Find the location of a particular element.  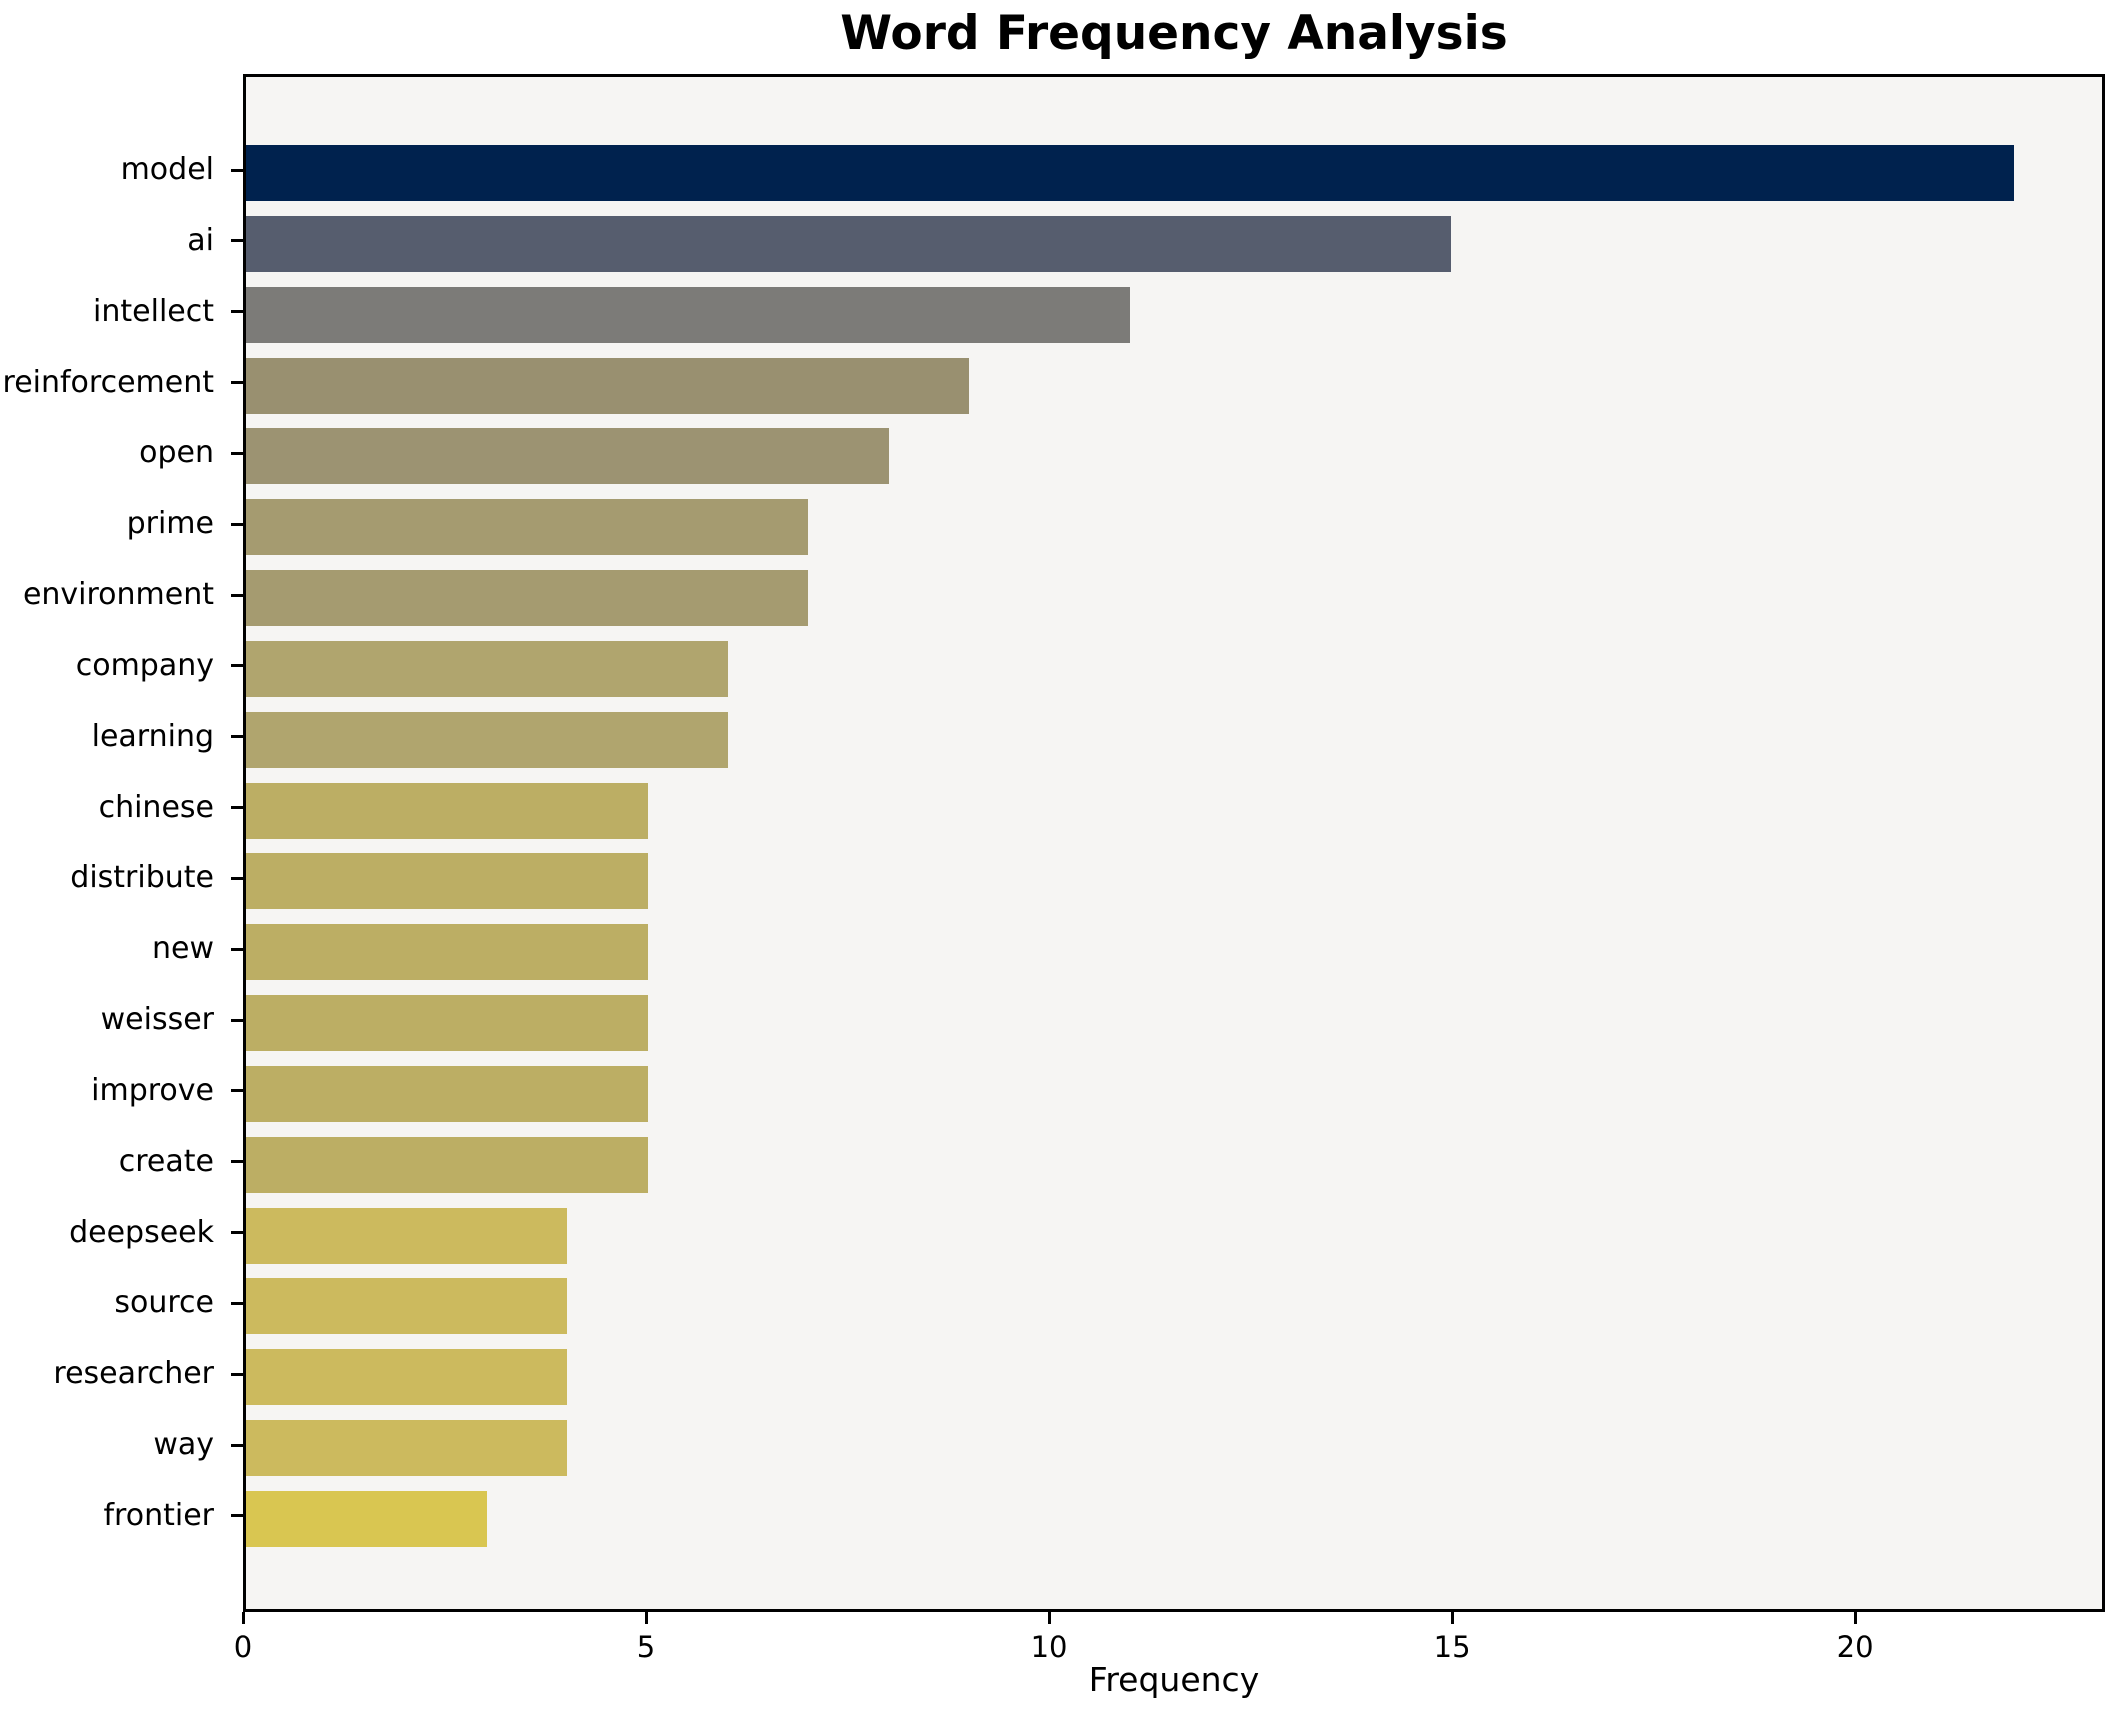

bar-learning is located at coordinates (487, 739).